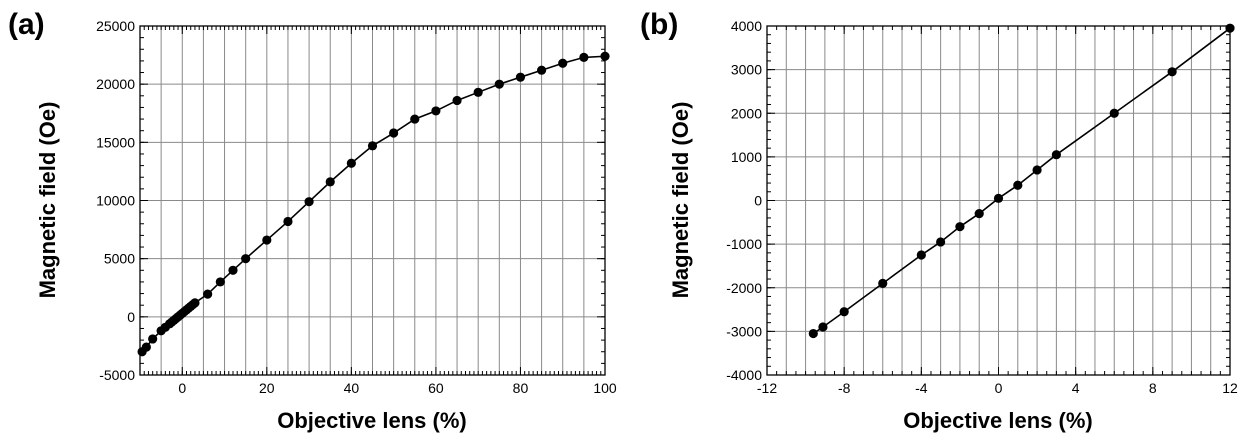 The height and width of the screenshot is (438, 1247). What do you see at coordinates (119, 259) in the screenshot?
I see `y-tick-label-a: 5000` at bounding box center [119, 259].